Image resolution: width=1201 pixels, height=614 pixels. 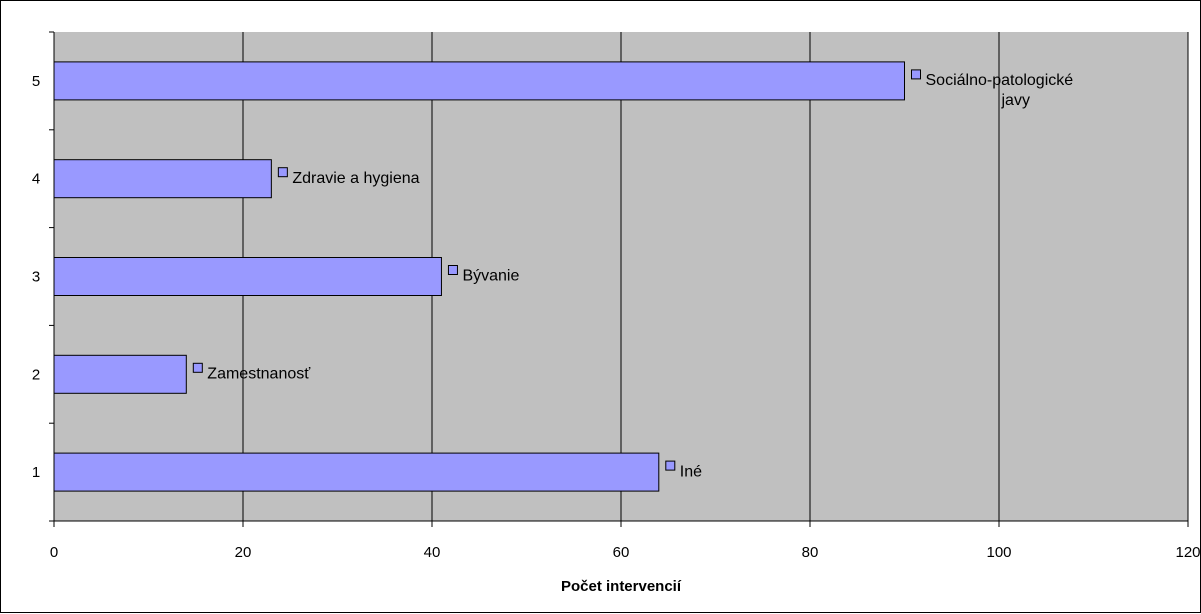 What do you see at coordinates (355, 178) in the screenshot?
I see `data-label: Zdravie a hygiena` at bounding box center [355, 178].